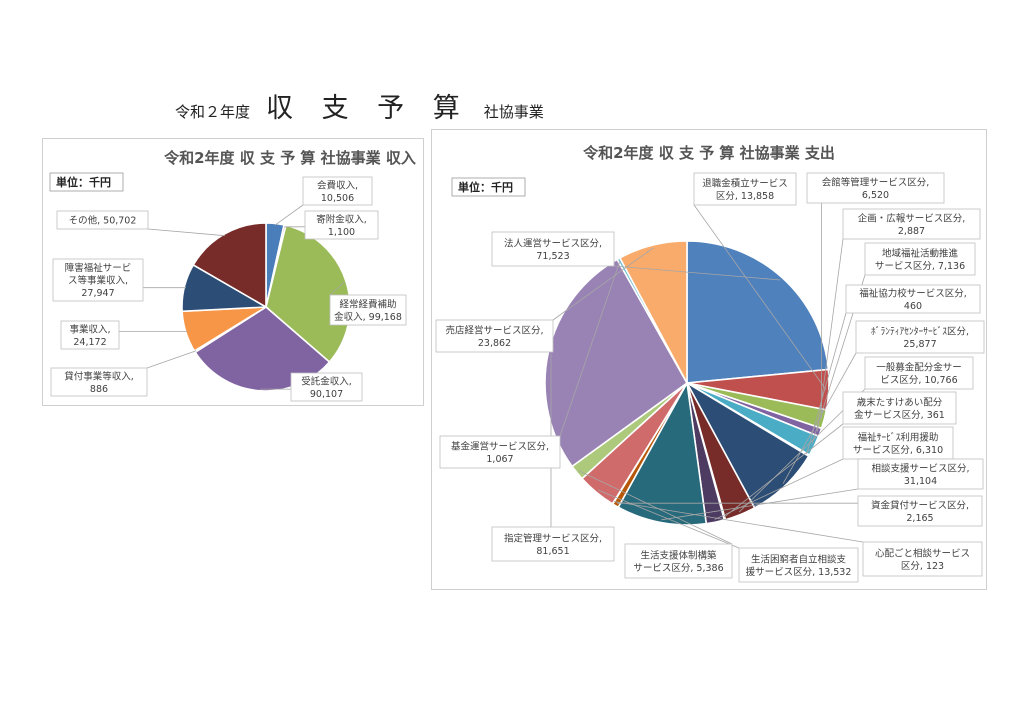  Describe the element at coordinates (875, 195) in the screenshot. I see `svg-text: 6,520` at that location.